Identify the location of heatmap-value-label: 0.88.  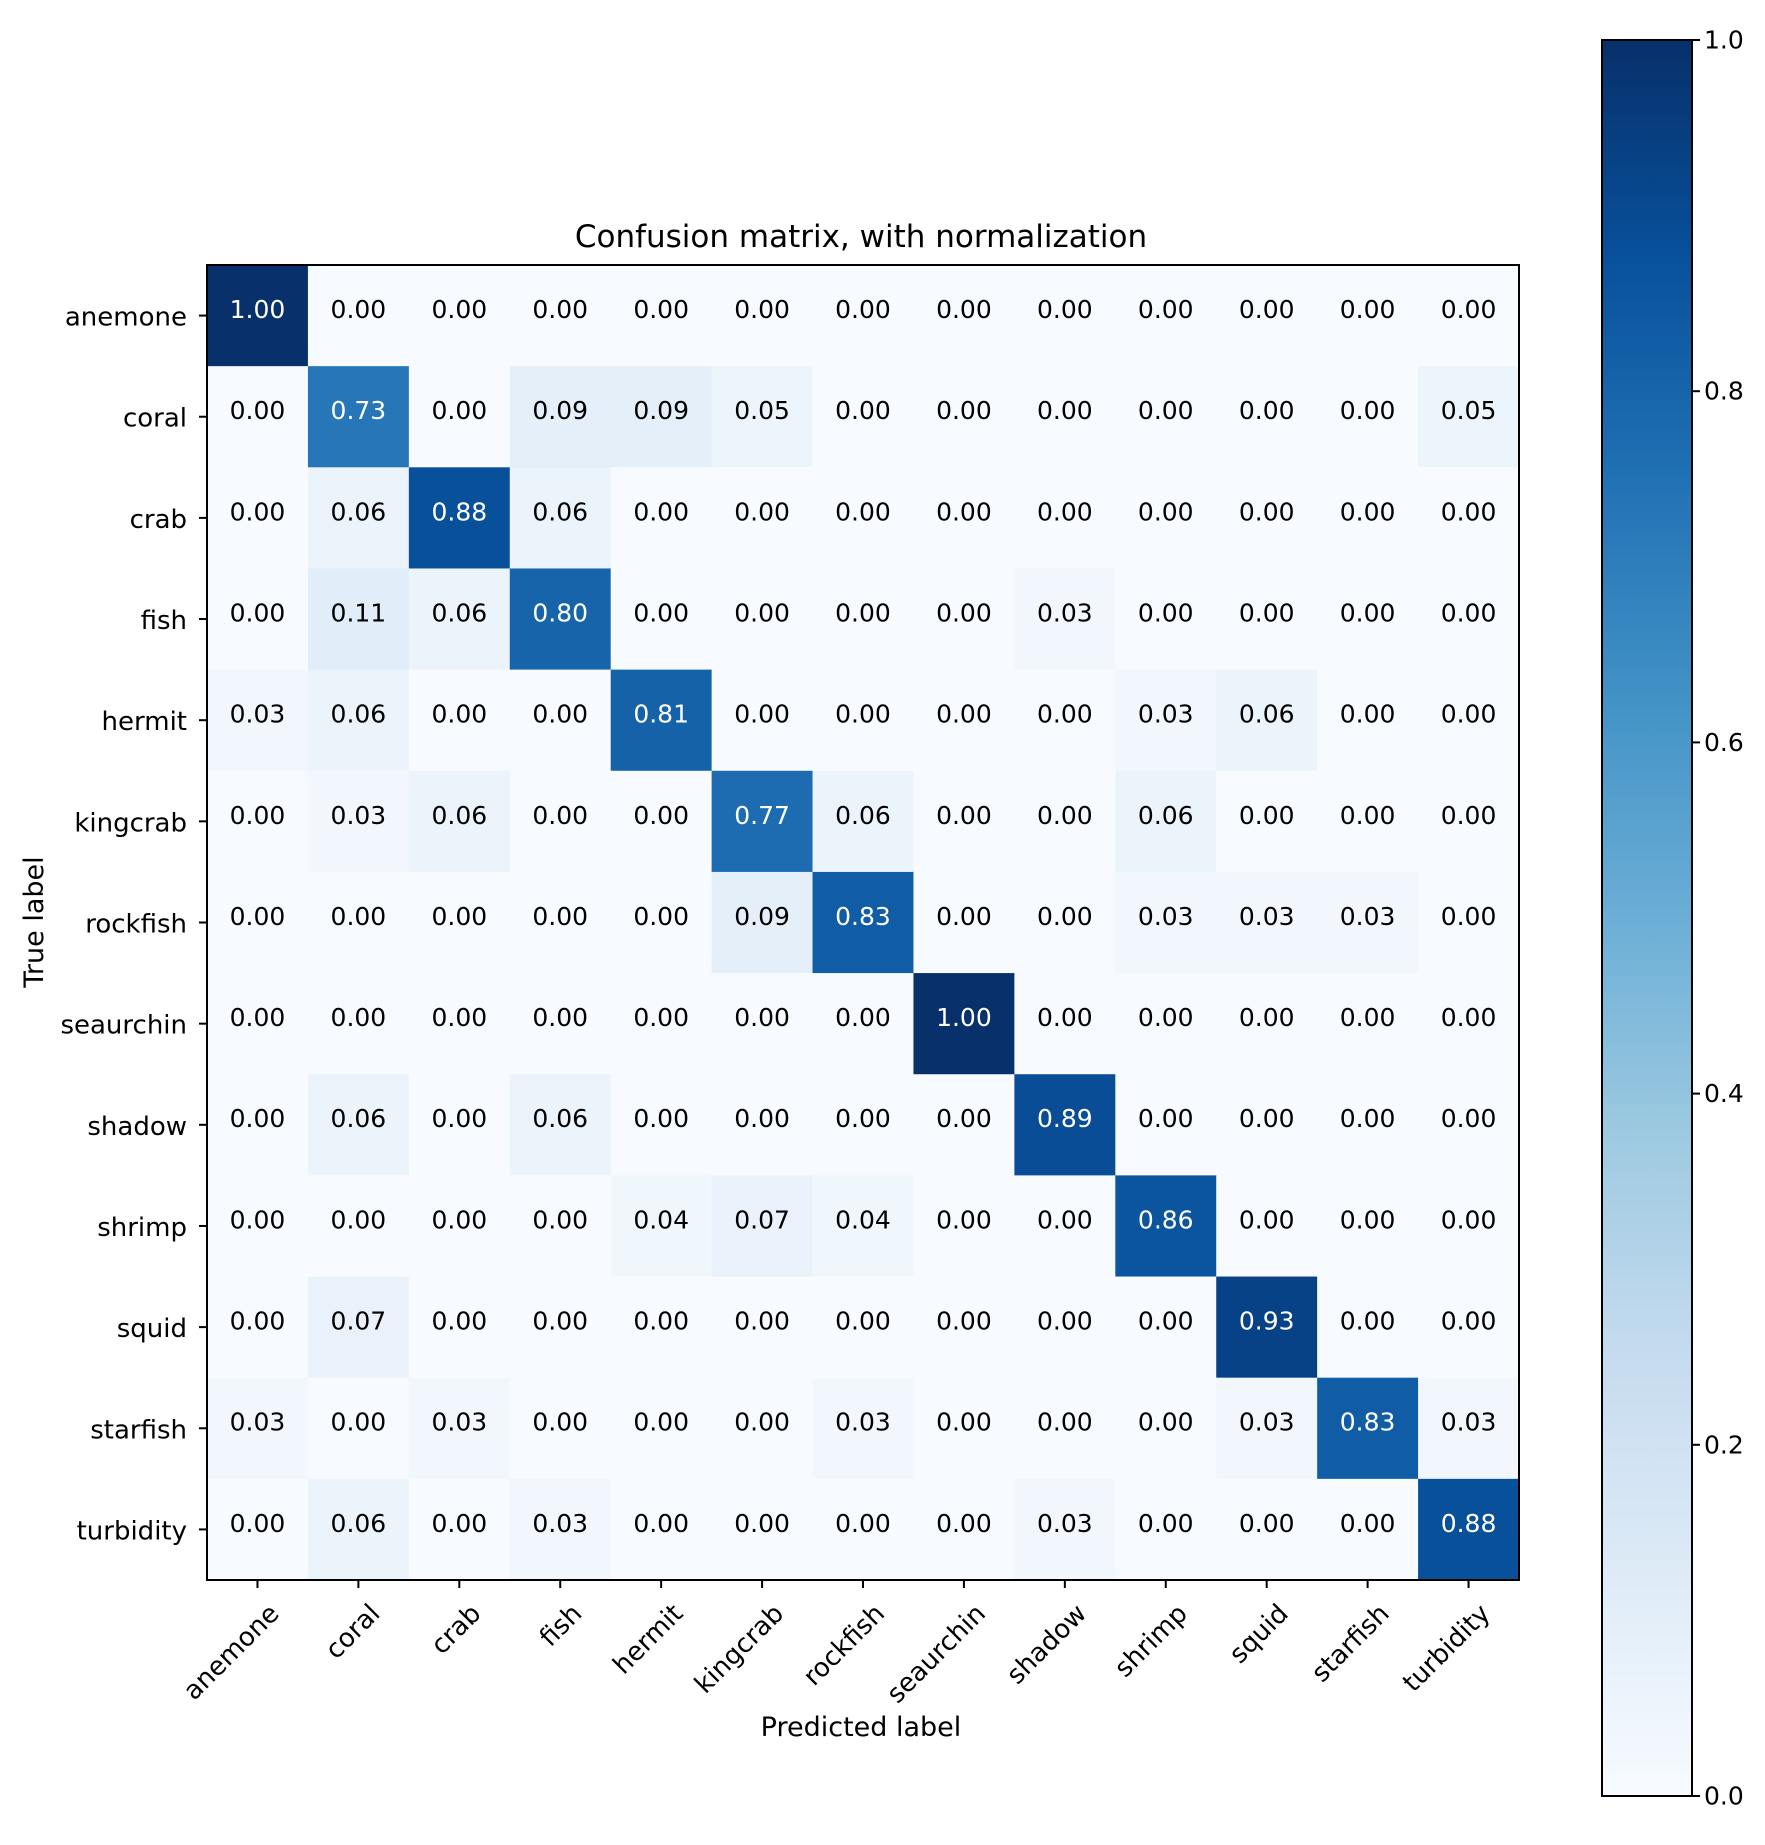
(459, 511).